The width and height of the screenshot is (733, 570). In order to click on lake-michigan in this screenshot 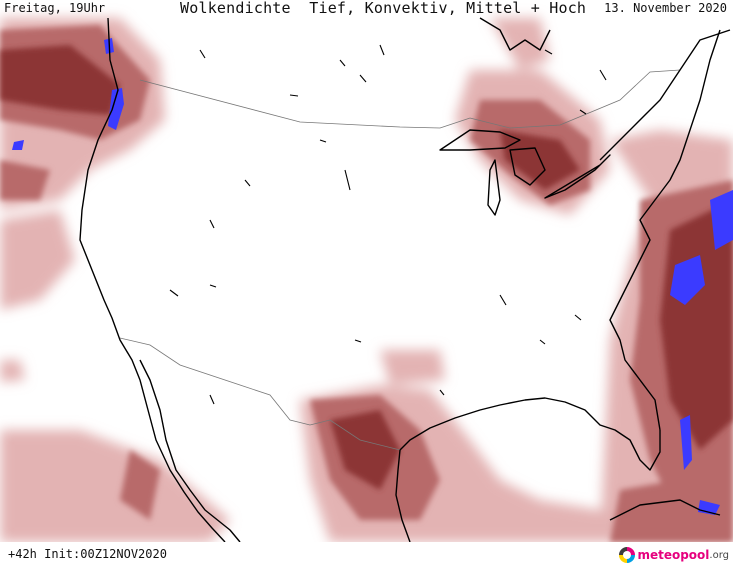, I will do `click(494, 187)`.